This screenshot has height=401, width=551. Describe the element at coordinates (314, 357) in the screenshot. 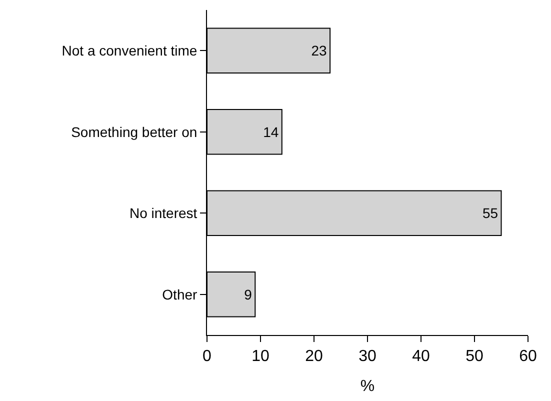

I see `x-tick-label: 20` at that location.